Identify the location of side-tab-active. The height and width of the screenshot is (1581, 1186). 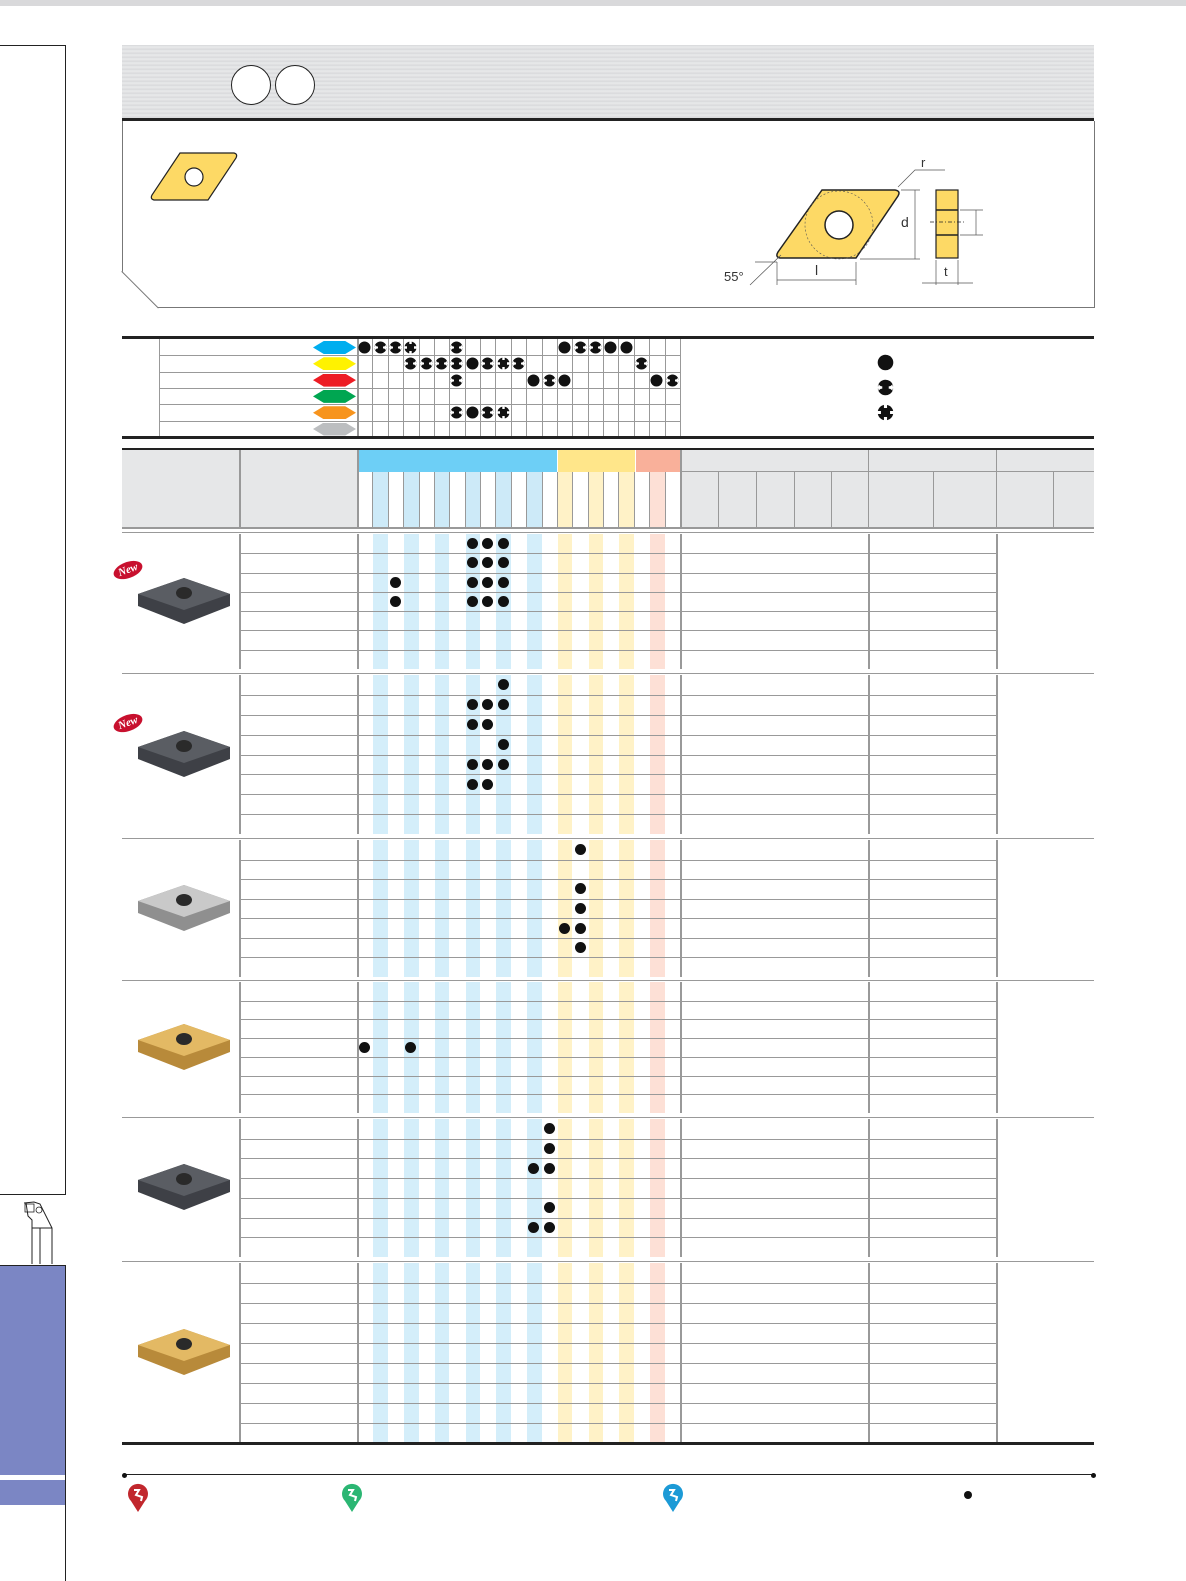
(33, 1370).